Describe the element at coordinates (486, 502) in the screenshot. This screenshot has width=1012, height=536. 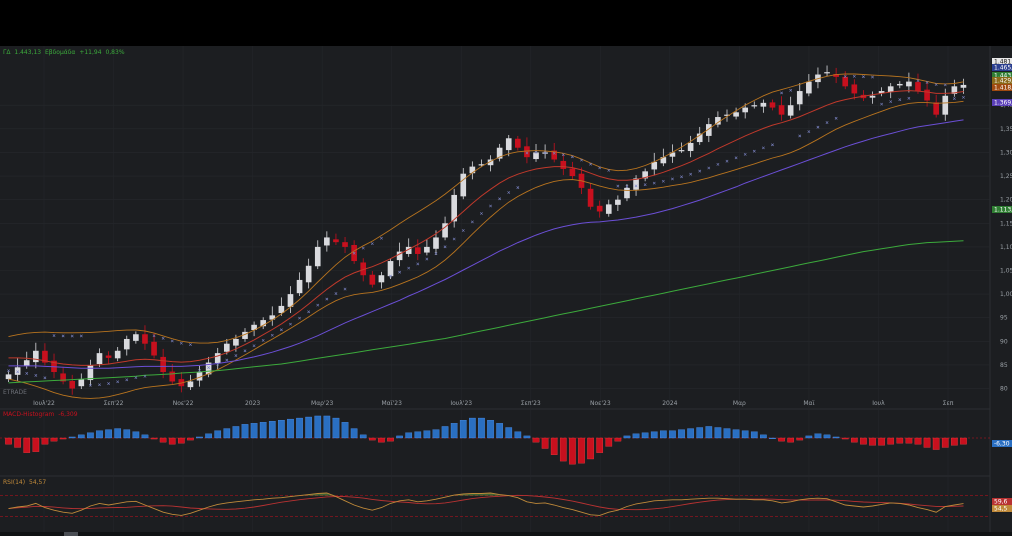
I see `rsi-ma-line` at that location.